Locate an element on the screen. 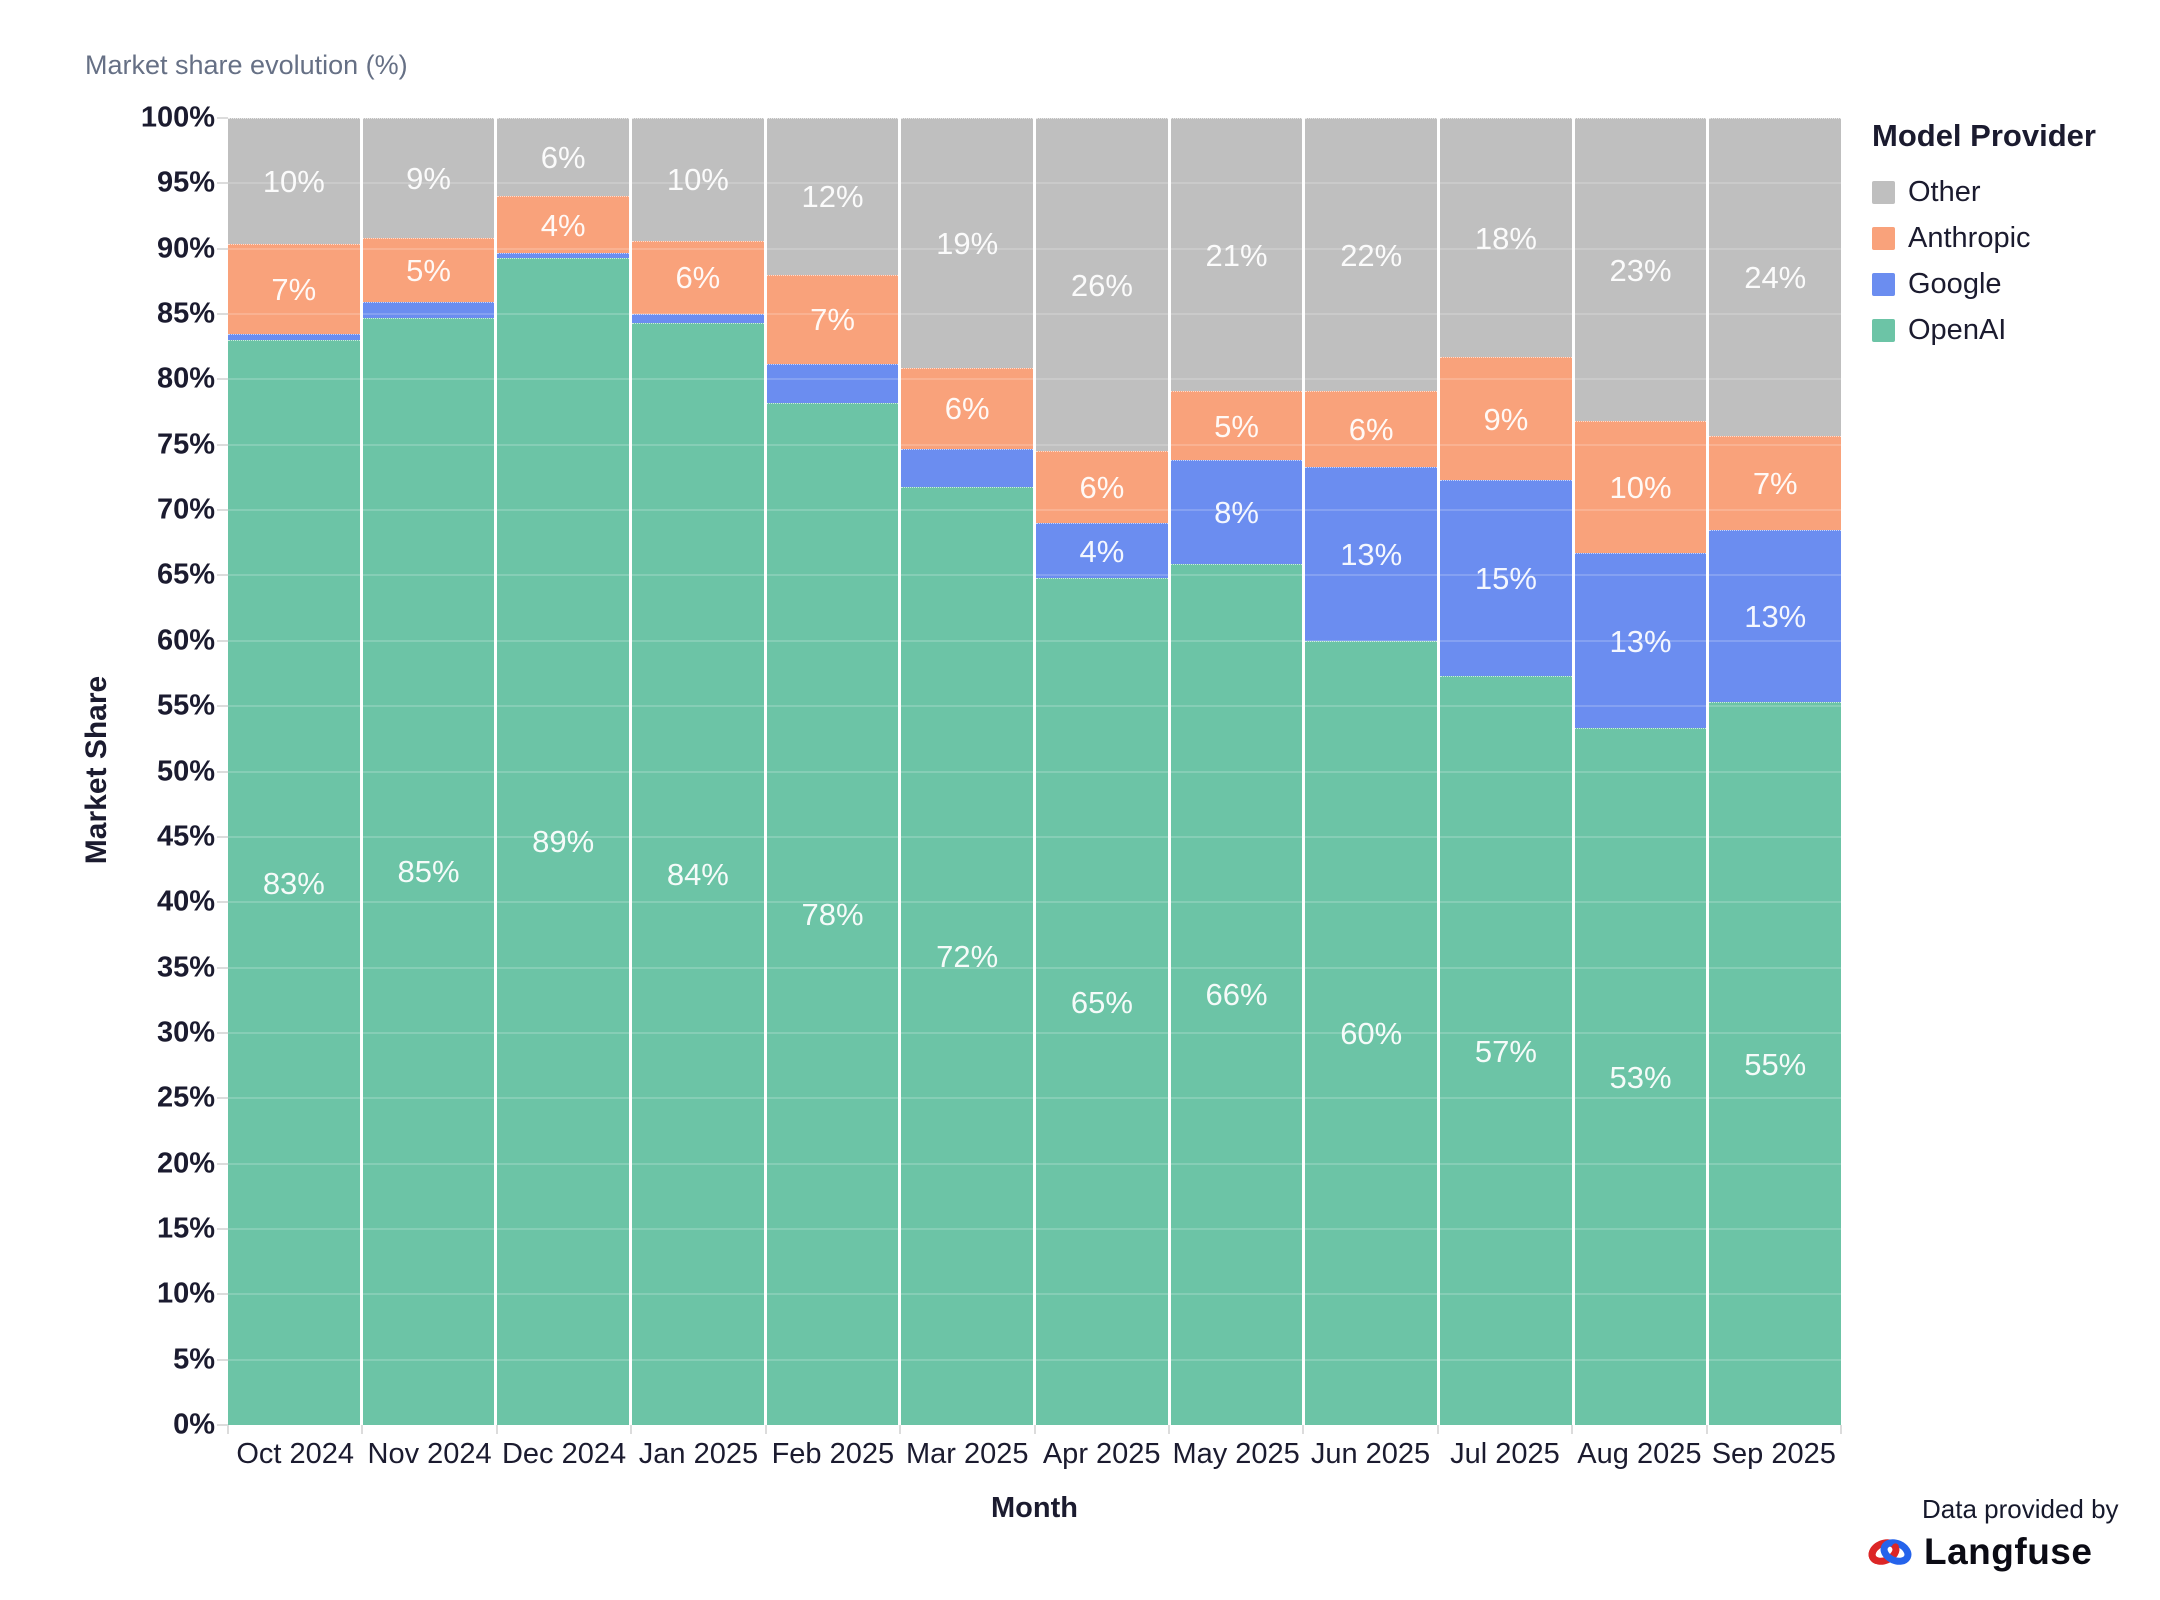  segment-anthropic-oct-2024: 7% is located at coordinates (294, 288).